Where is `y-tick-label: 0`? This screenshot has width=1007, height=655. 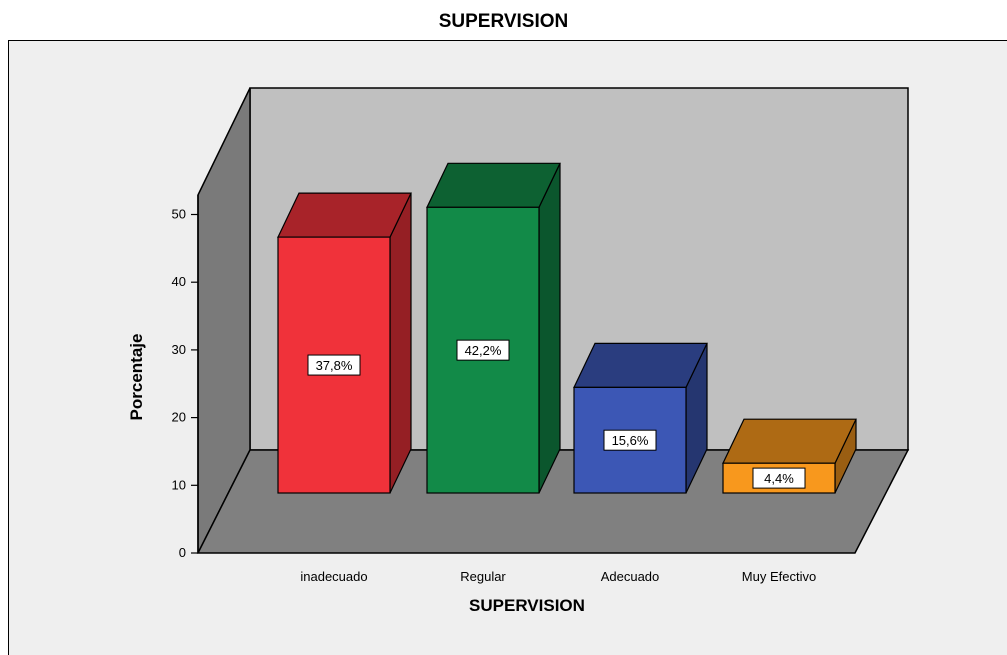 y-tick-label: 0 is located at coordinates (182, 552).